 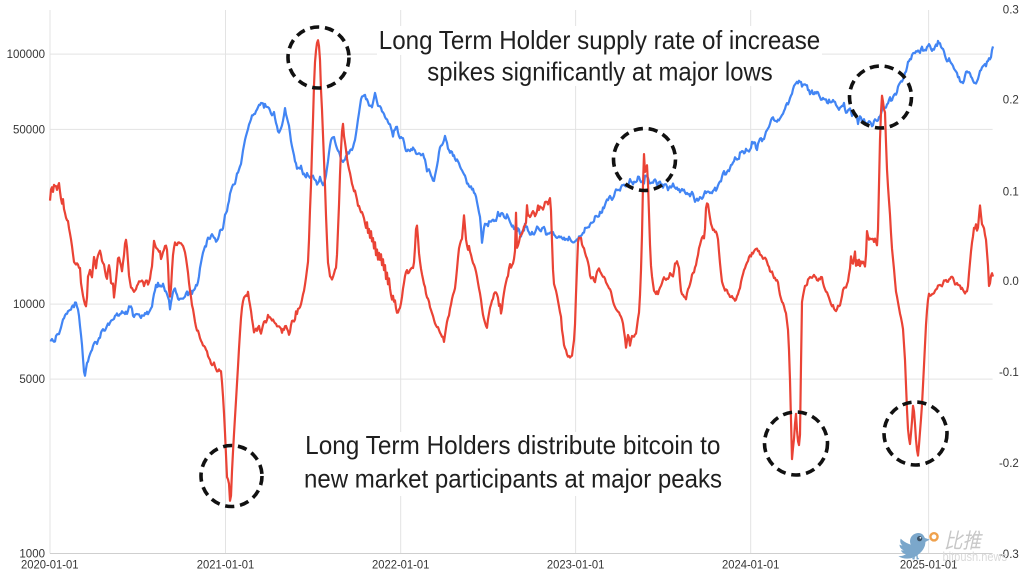 I want to click on svg-text: 50000, so click(x=29, y=130).